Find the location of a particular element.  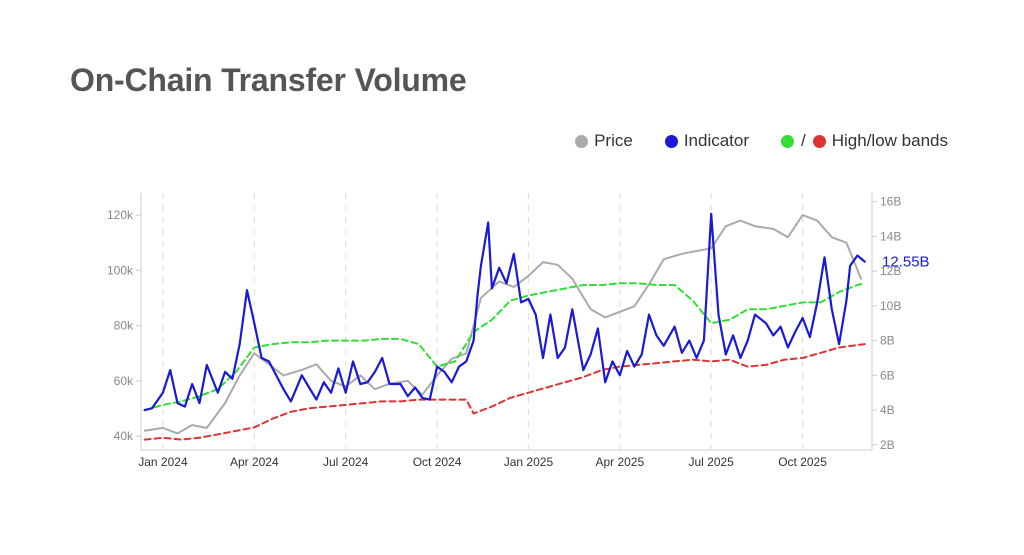

indicator-swatch-icon is located at coordinates (671, 141).